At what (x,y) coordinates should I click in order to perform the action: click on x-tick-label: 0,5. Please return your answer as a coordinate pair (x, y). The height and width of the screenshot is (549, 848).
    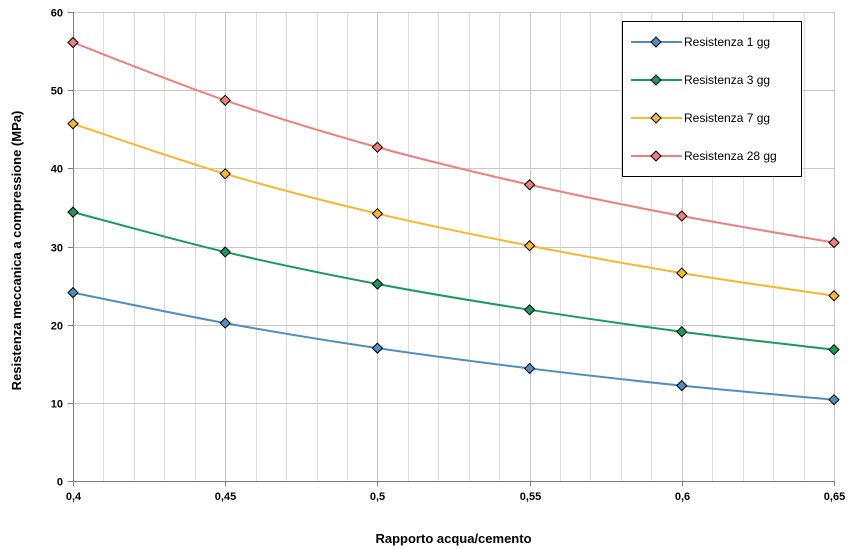
    Looking at the image, I should click on (377, 497).